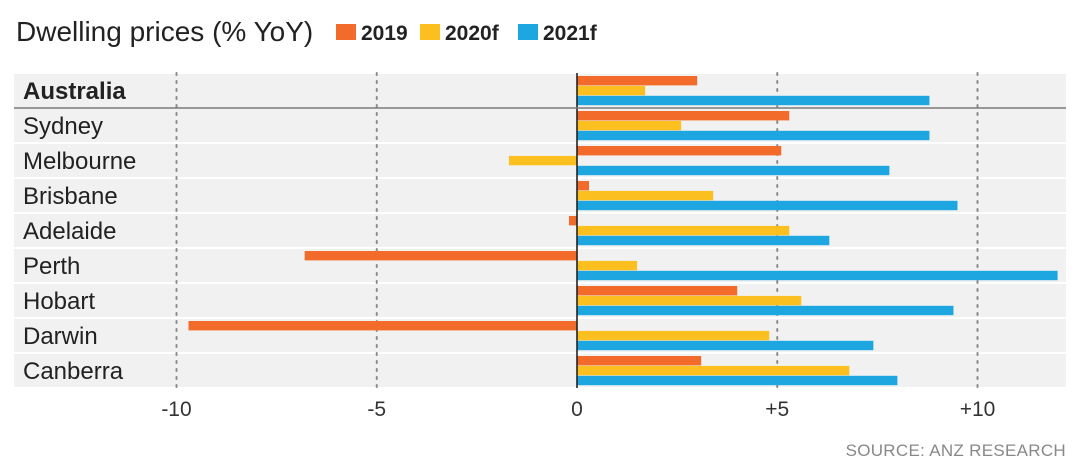 The height and width of the screenshot is (472, 1080). What do you see at coordinates (703, 240) in the screenshot?
I see `bar-adelaide-2021f` at bounding box center [703, 240].